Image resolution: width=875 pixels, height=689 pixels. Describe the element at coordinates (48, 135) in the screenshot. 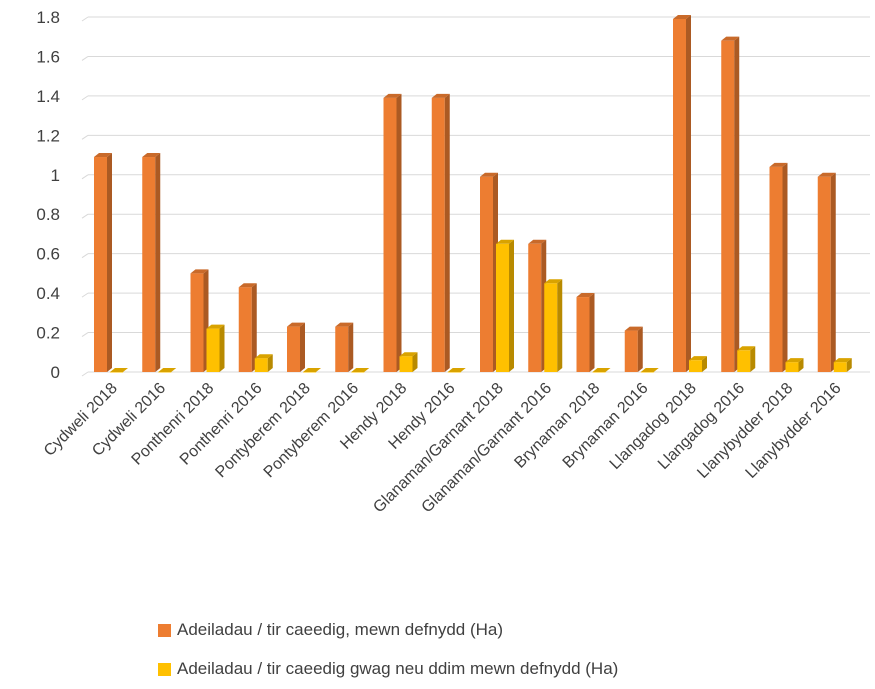

I see `y-tick-label: 1.2` at that location.